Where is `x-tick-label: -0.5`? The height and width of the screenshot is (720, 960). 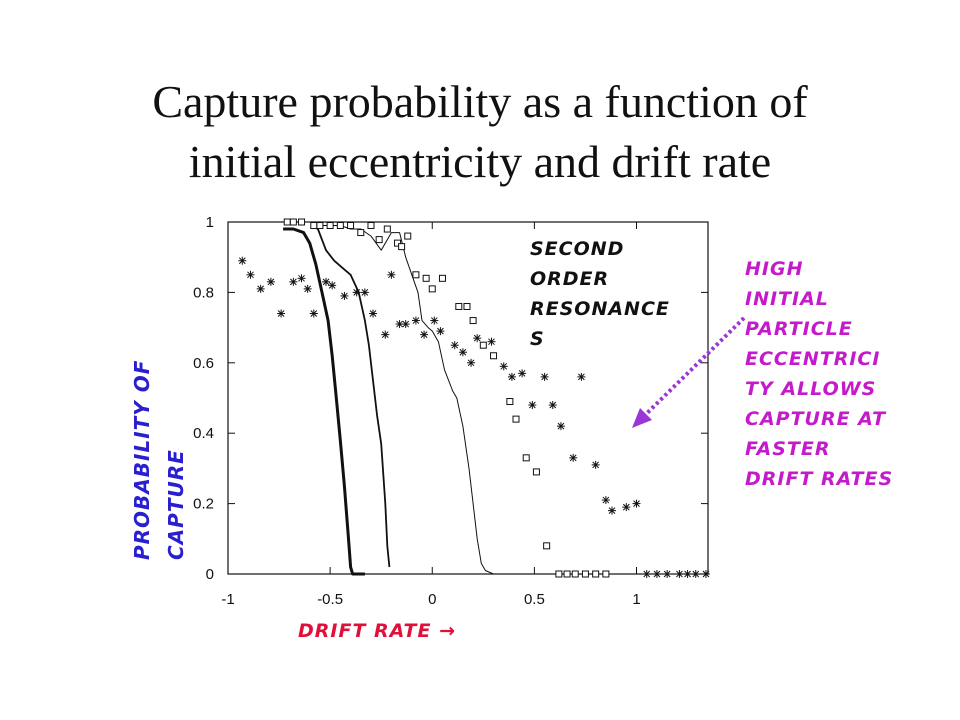
x-tick-label: -0.5 is located at coordinates (330, 599).